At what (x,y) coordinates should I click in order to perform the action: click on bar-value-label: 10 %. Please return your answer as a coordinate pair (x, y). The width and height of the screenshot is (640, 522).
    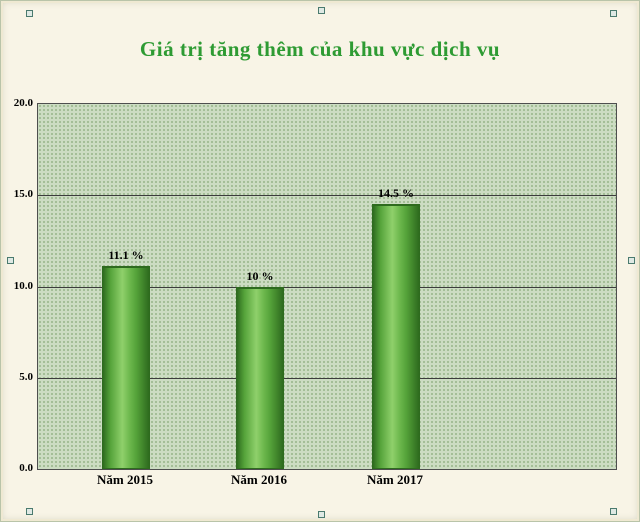
    Looking at the image, I should click on (260, 275).